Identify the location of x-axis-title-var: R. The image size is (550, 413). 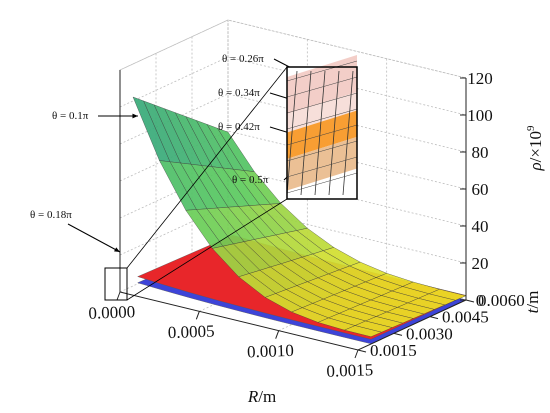
(253, 396).